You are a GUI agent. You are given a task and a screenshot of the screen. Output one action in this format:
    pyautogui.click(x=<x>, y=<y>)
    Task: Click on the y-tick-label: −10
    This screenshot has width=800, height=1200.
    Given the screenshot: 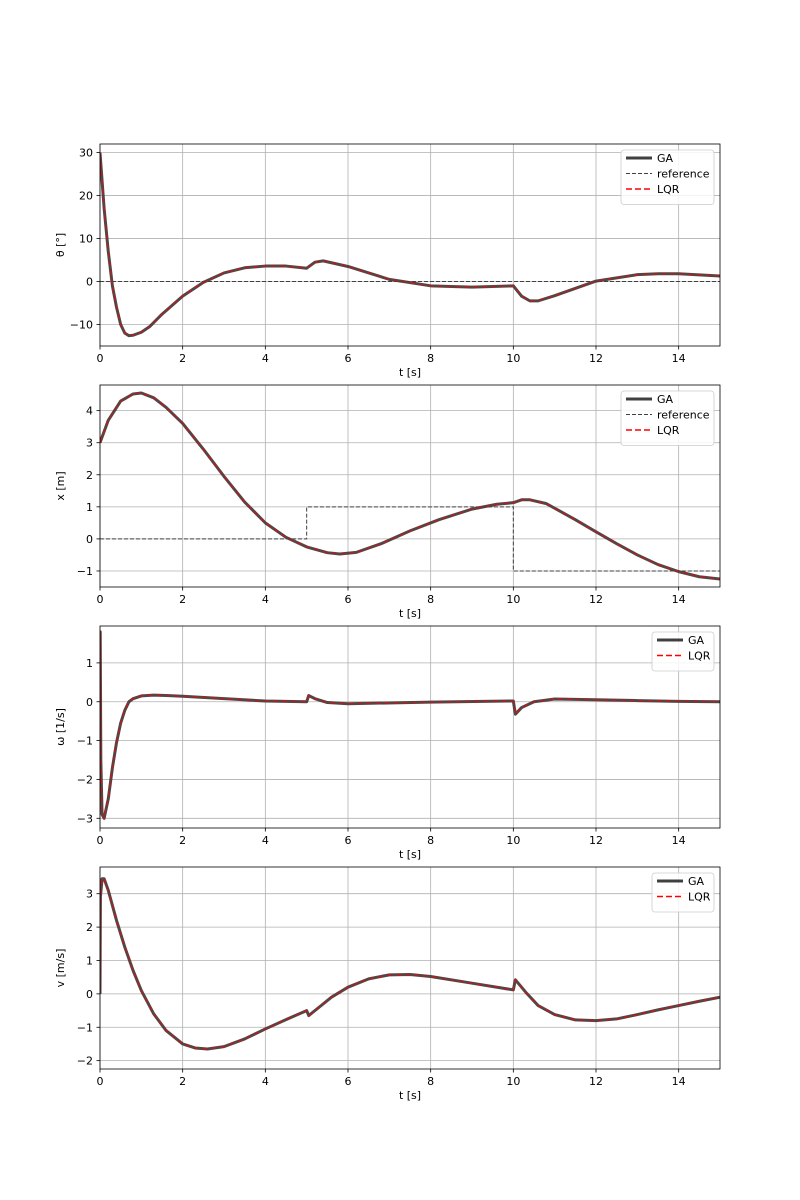 What is the action you would take?
    pyautogui.click(x=81, y=325)
    